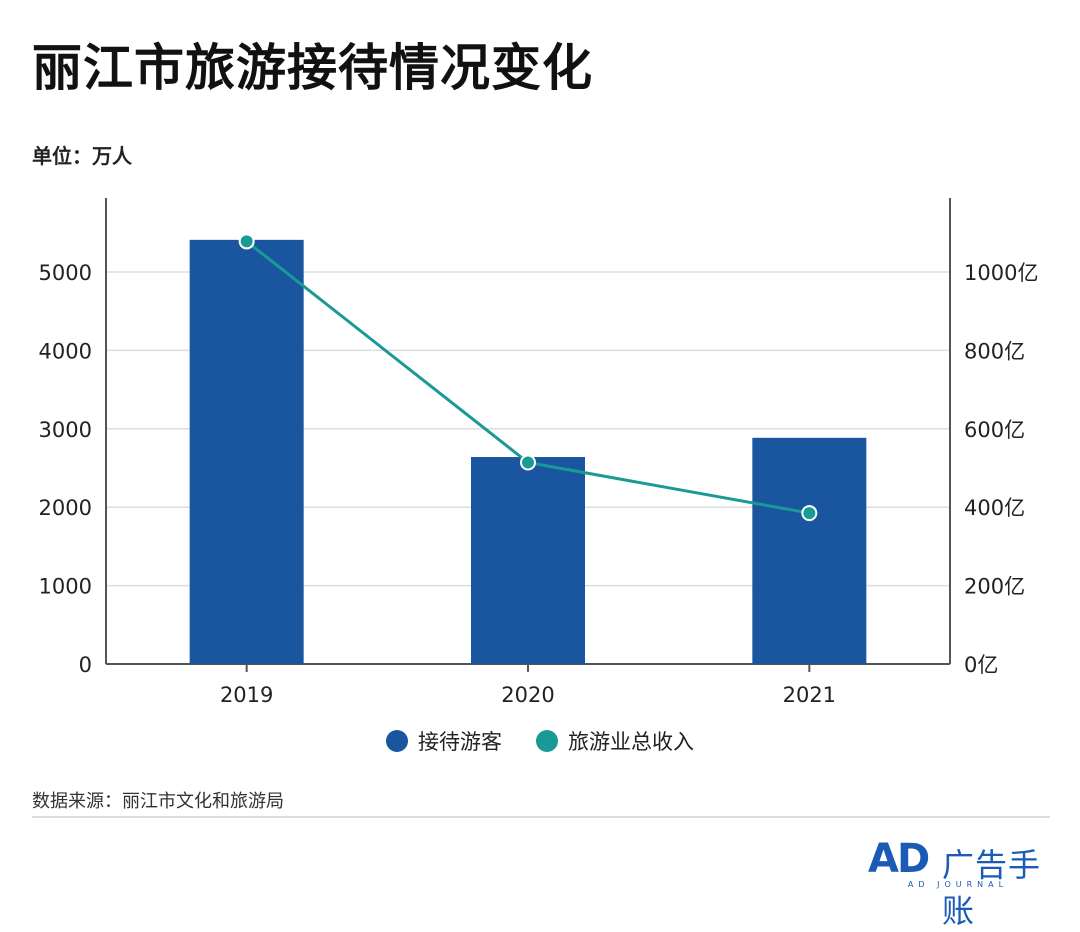  What do you see at coordinates (397, 741) in the screenshot?
I see `legend-marker-visitors` at bounding box center [397, 741].